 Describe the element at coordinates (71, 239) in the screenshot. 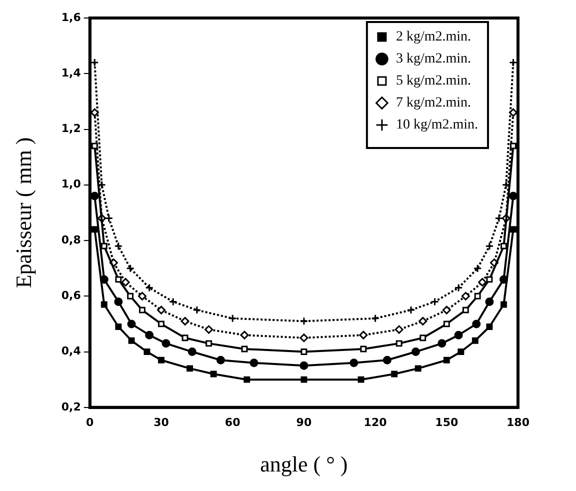

I see `y-tick-label: 0,8` at that location.